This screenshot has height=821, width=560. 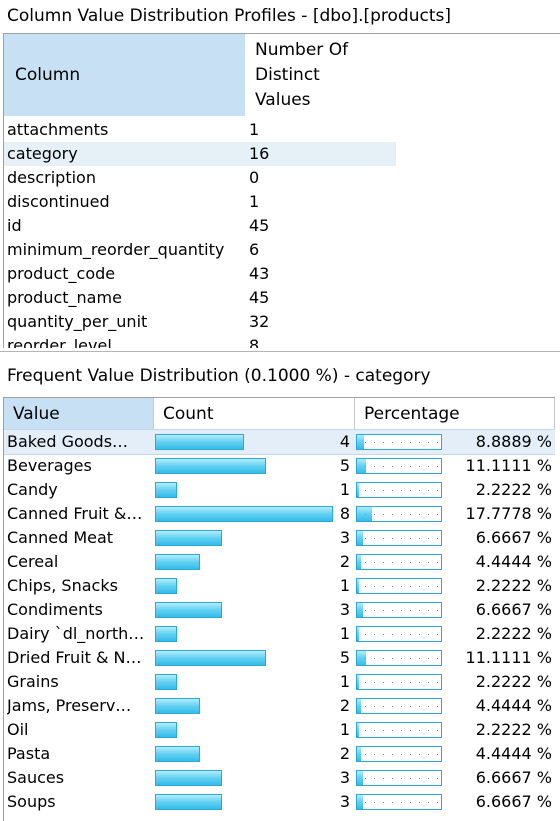 I want to click on column-name: product_name, so click(x=64, y=297).